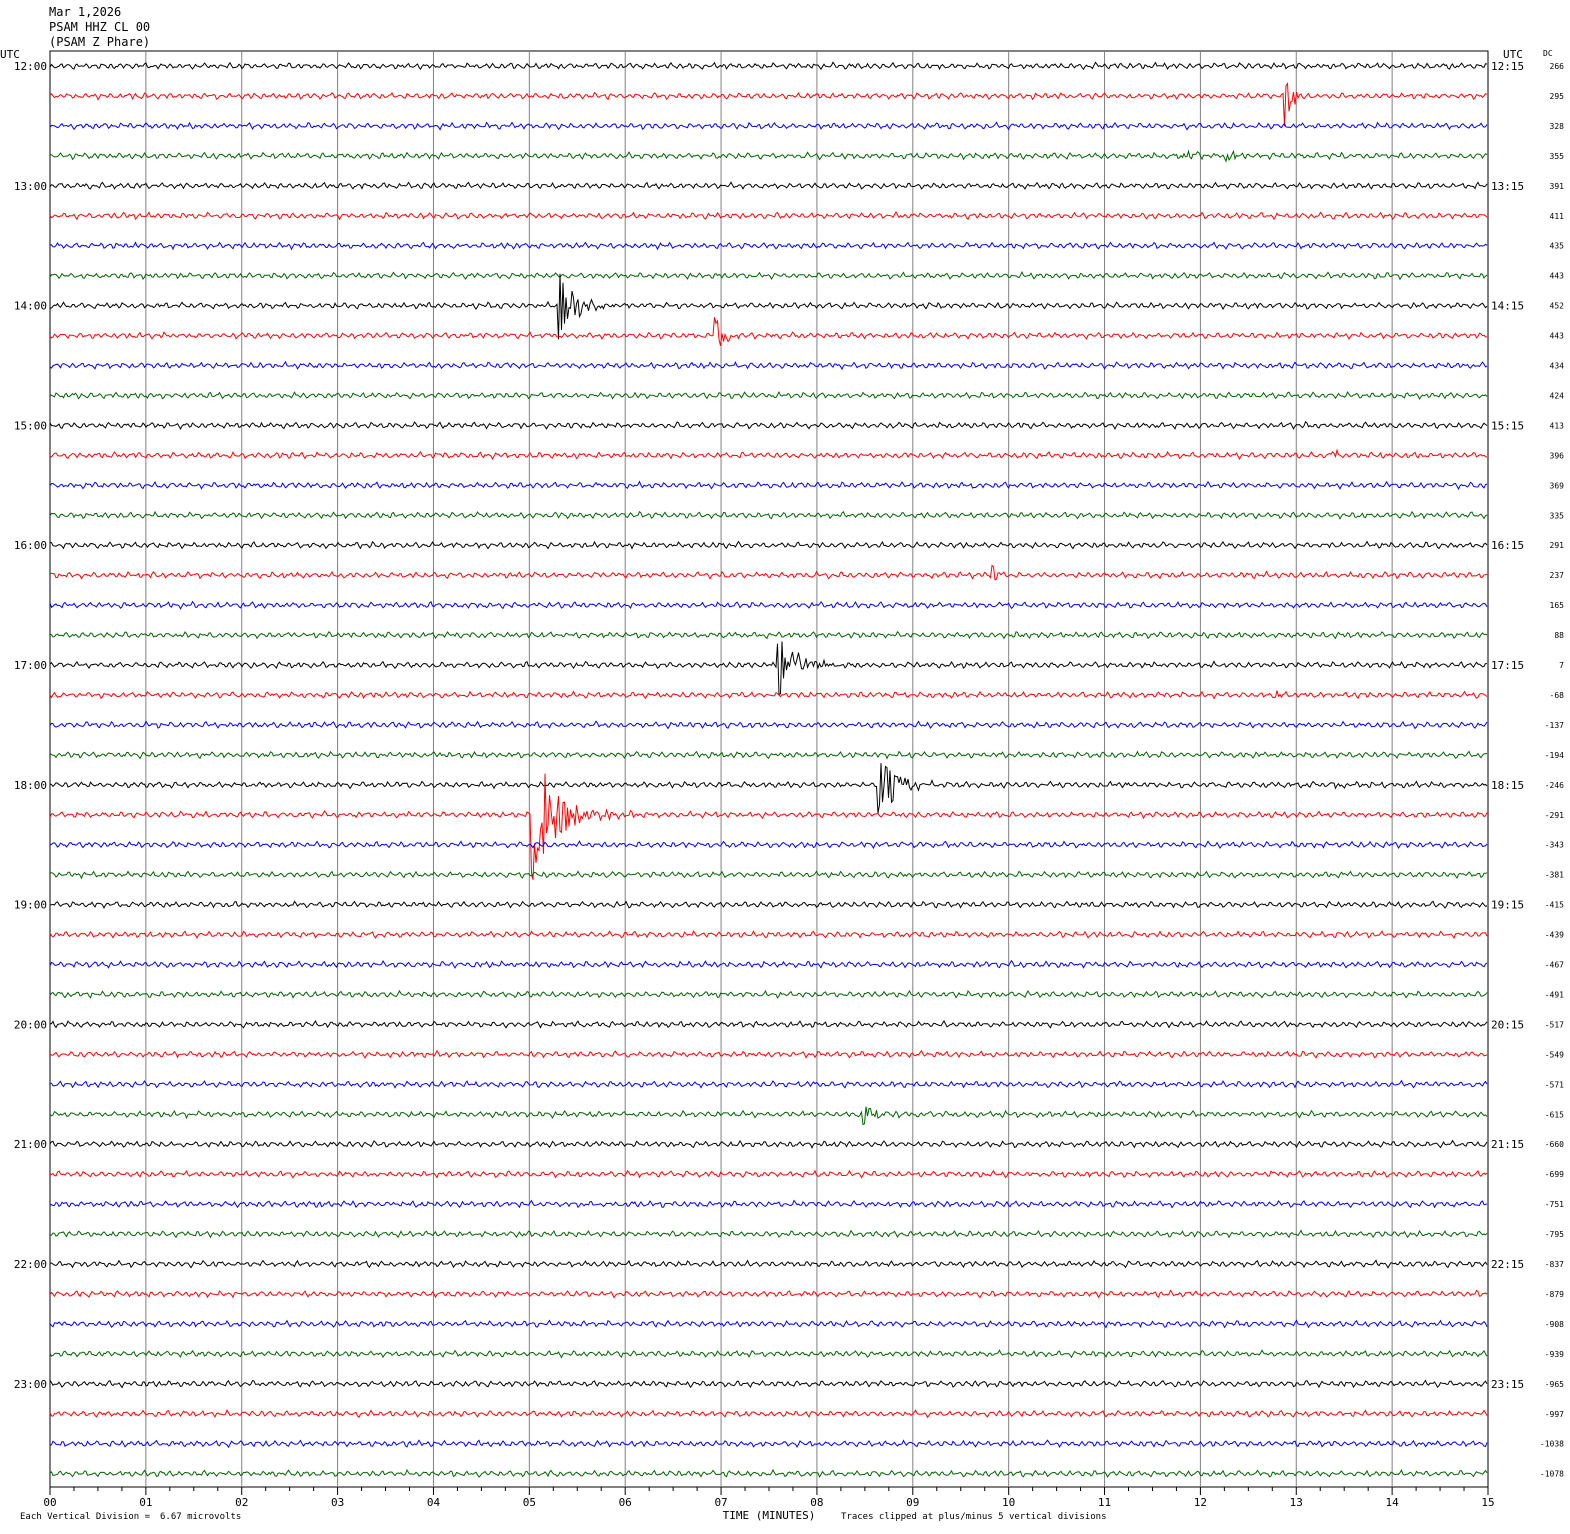 This screenshot has height=1534, width=1570. What do you see at coordinates (1507, 545) in the screenshot?
I see `hour-label-right: 16:15` at bounding box center [1507, 545].